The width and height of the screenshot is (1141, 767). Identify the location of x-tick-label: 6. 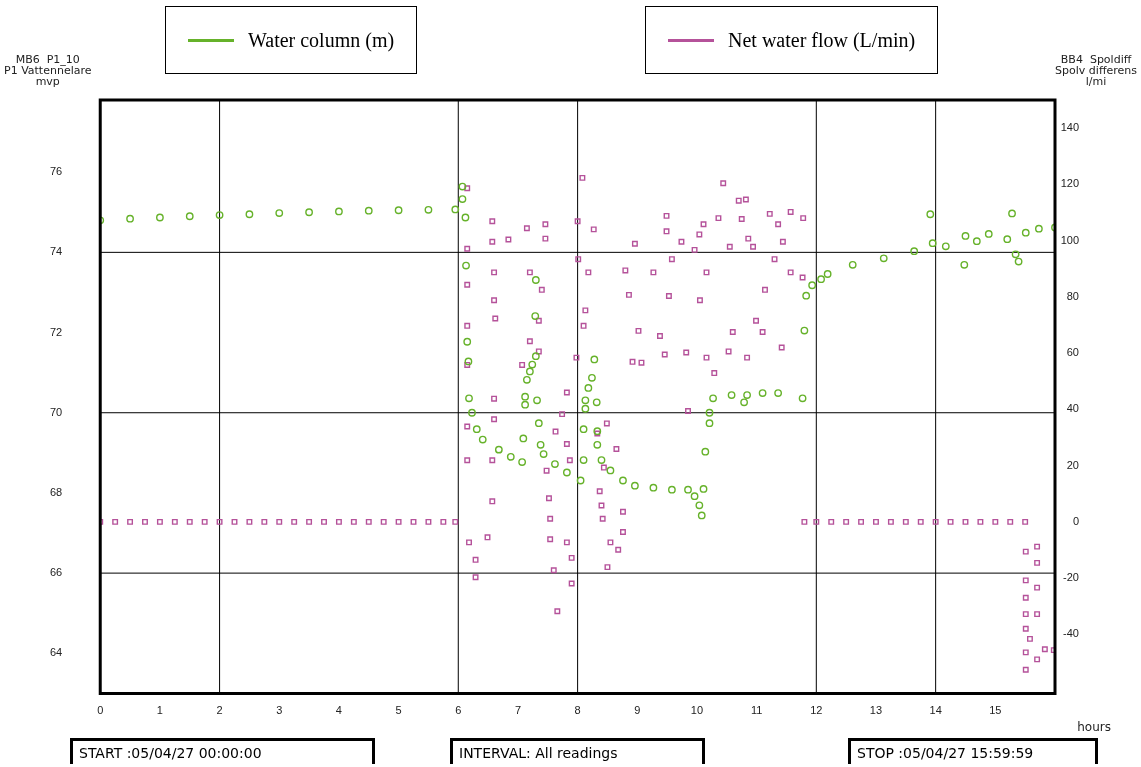
(458, 710).